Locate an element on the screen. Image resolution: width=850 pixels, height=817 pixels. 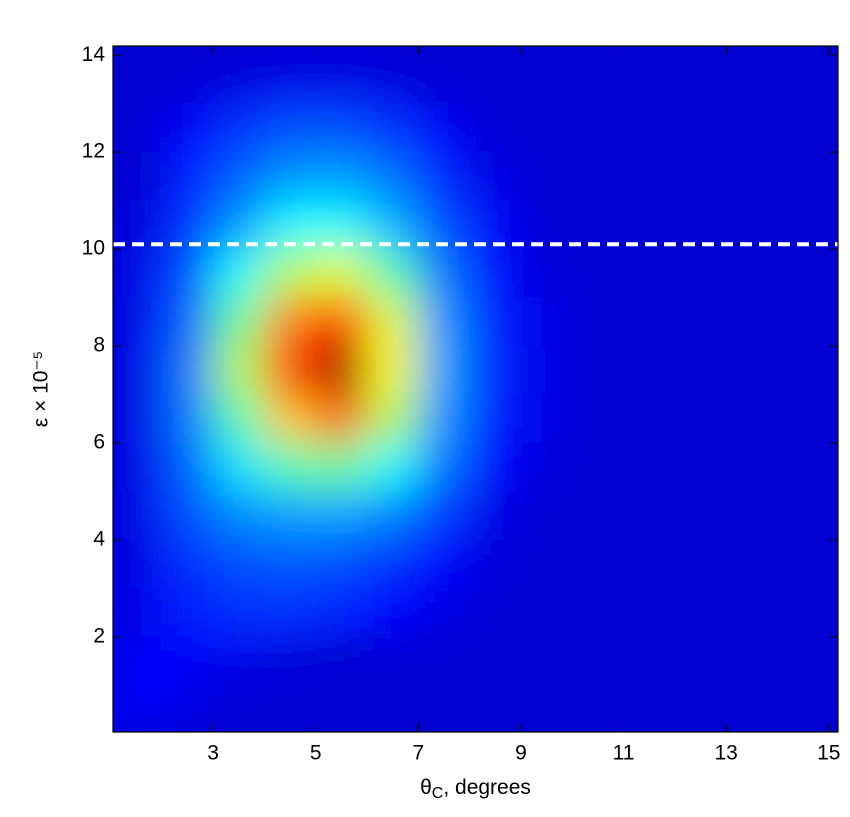
y-tick-label: 2 is located at coordinates (99, 636).